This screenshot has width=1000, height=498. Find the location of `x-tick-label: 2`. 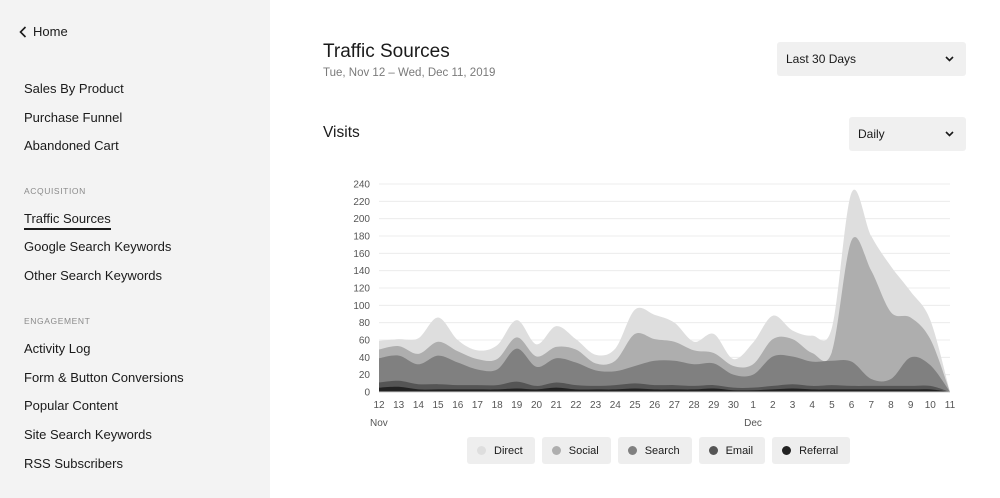

x-tick-label: 2 is located at coordinates (773, 405).